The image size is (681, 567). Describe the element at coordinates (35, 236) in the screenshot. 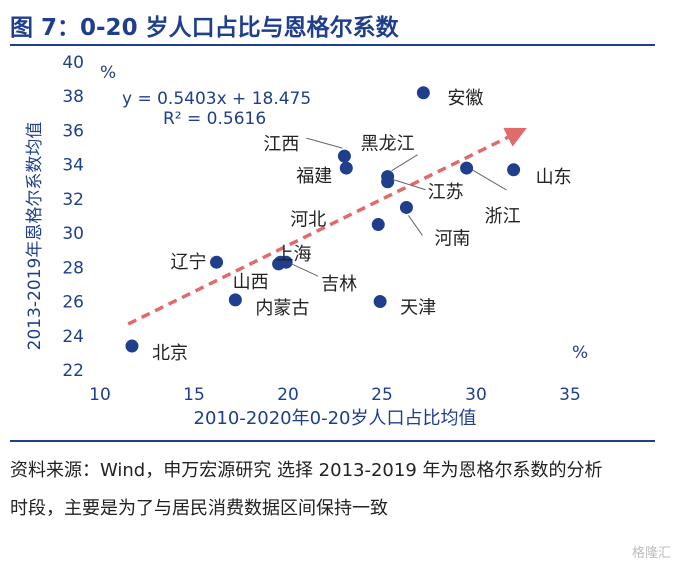

I see `y-axis-label: 2013-2019年恩格尔系数均值` at that location.